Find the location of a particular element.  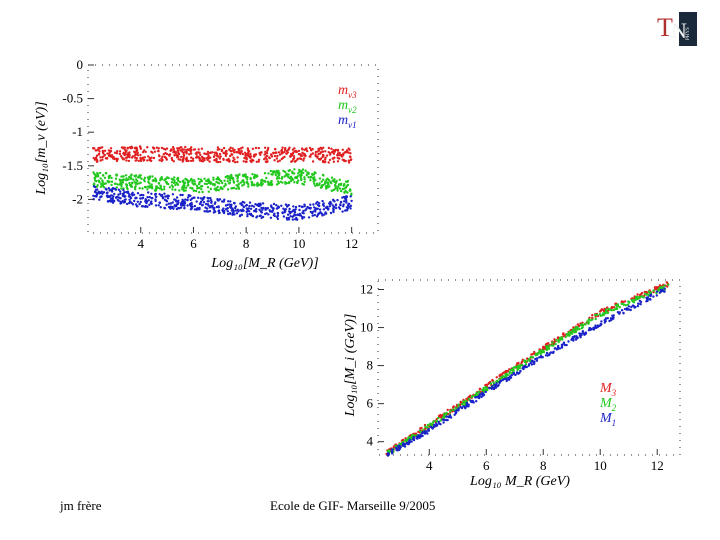

x-tick-label: 8 is located at coordinates (543, 465).